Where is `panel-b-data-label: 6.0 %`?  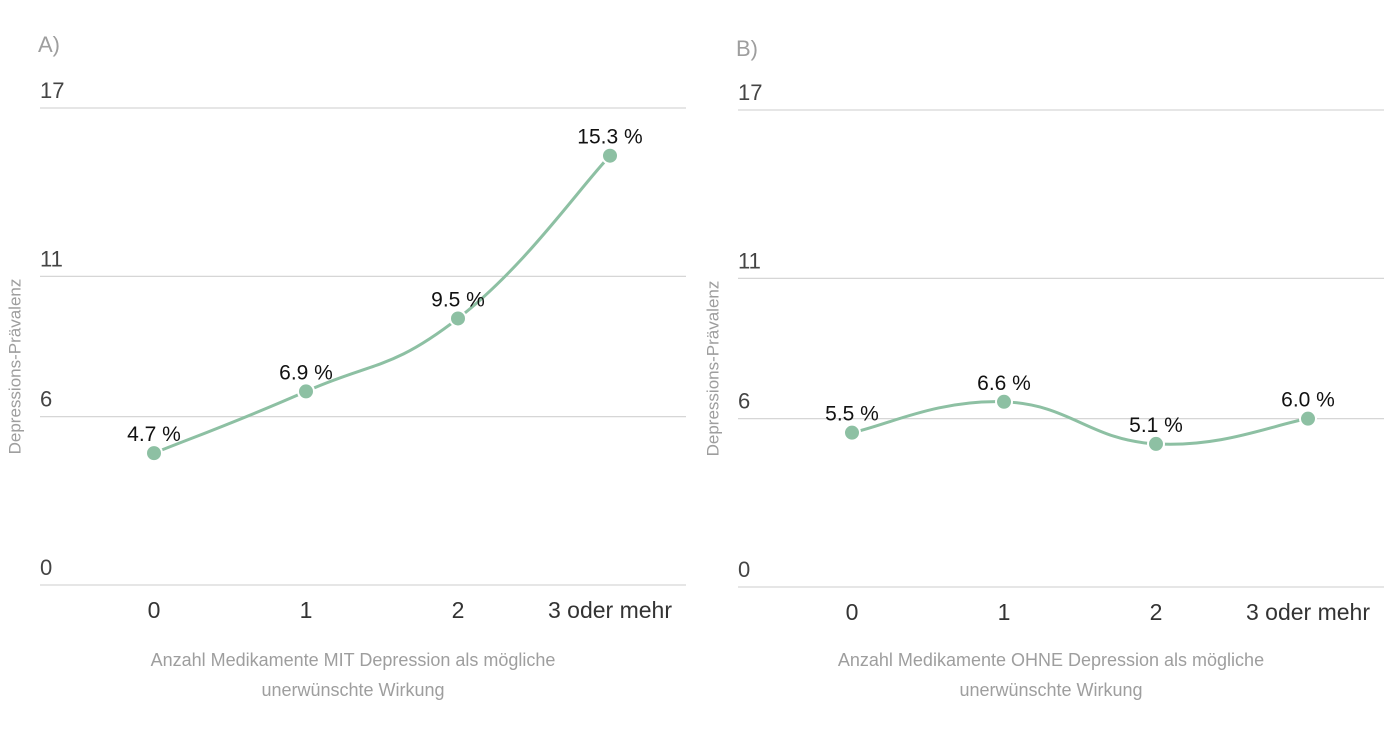 panel-b-data-label: 6.0 % is located at coordinates (1308, 400).